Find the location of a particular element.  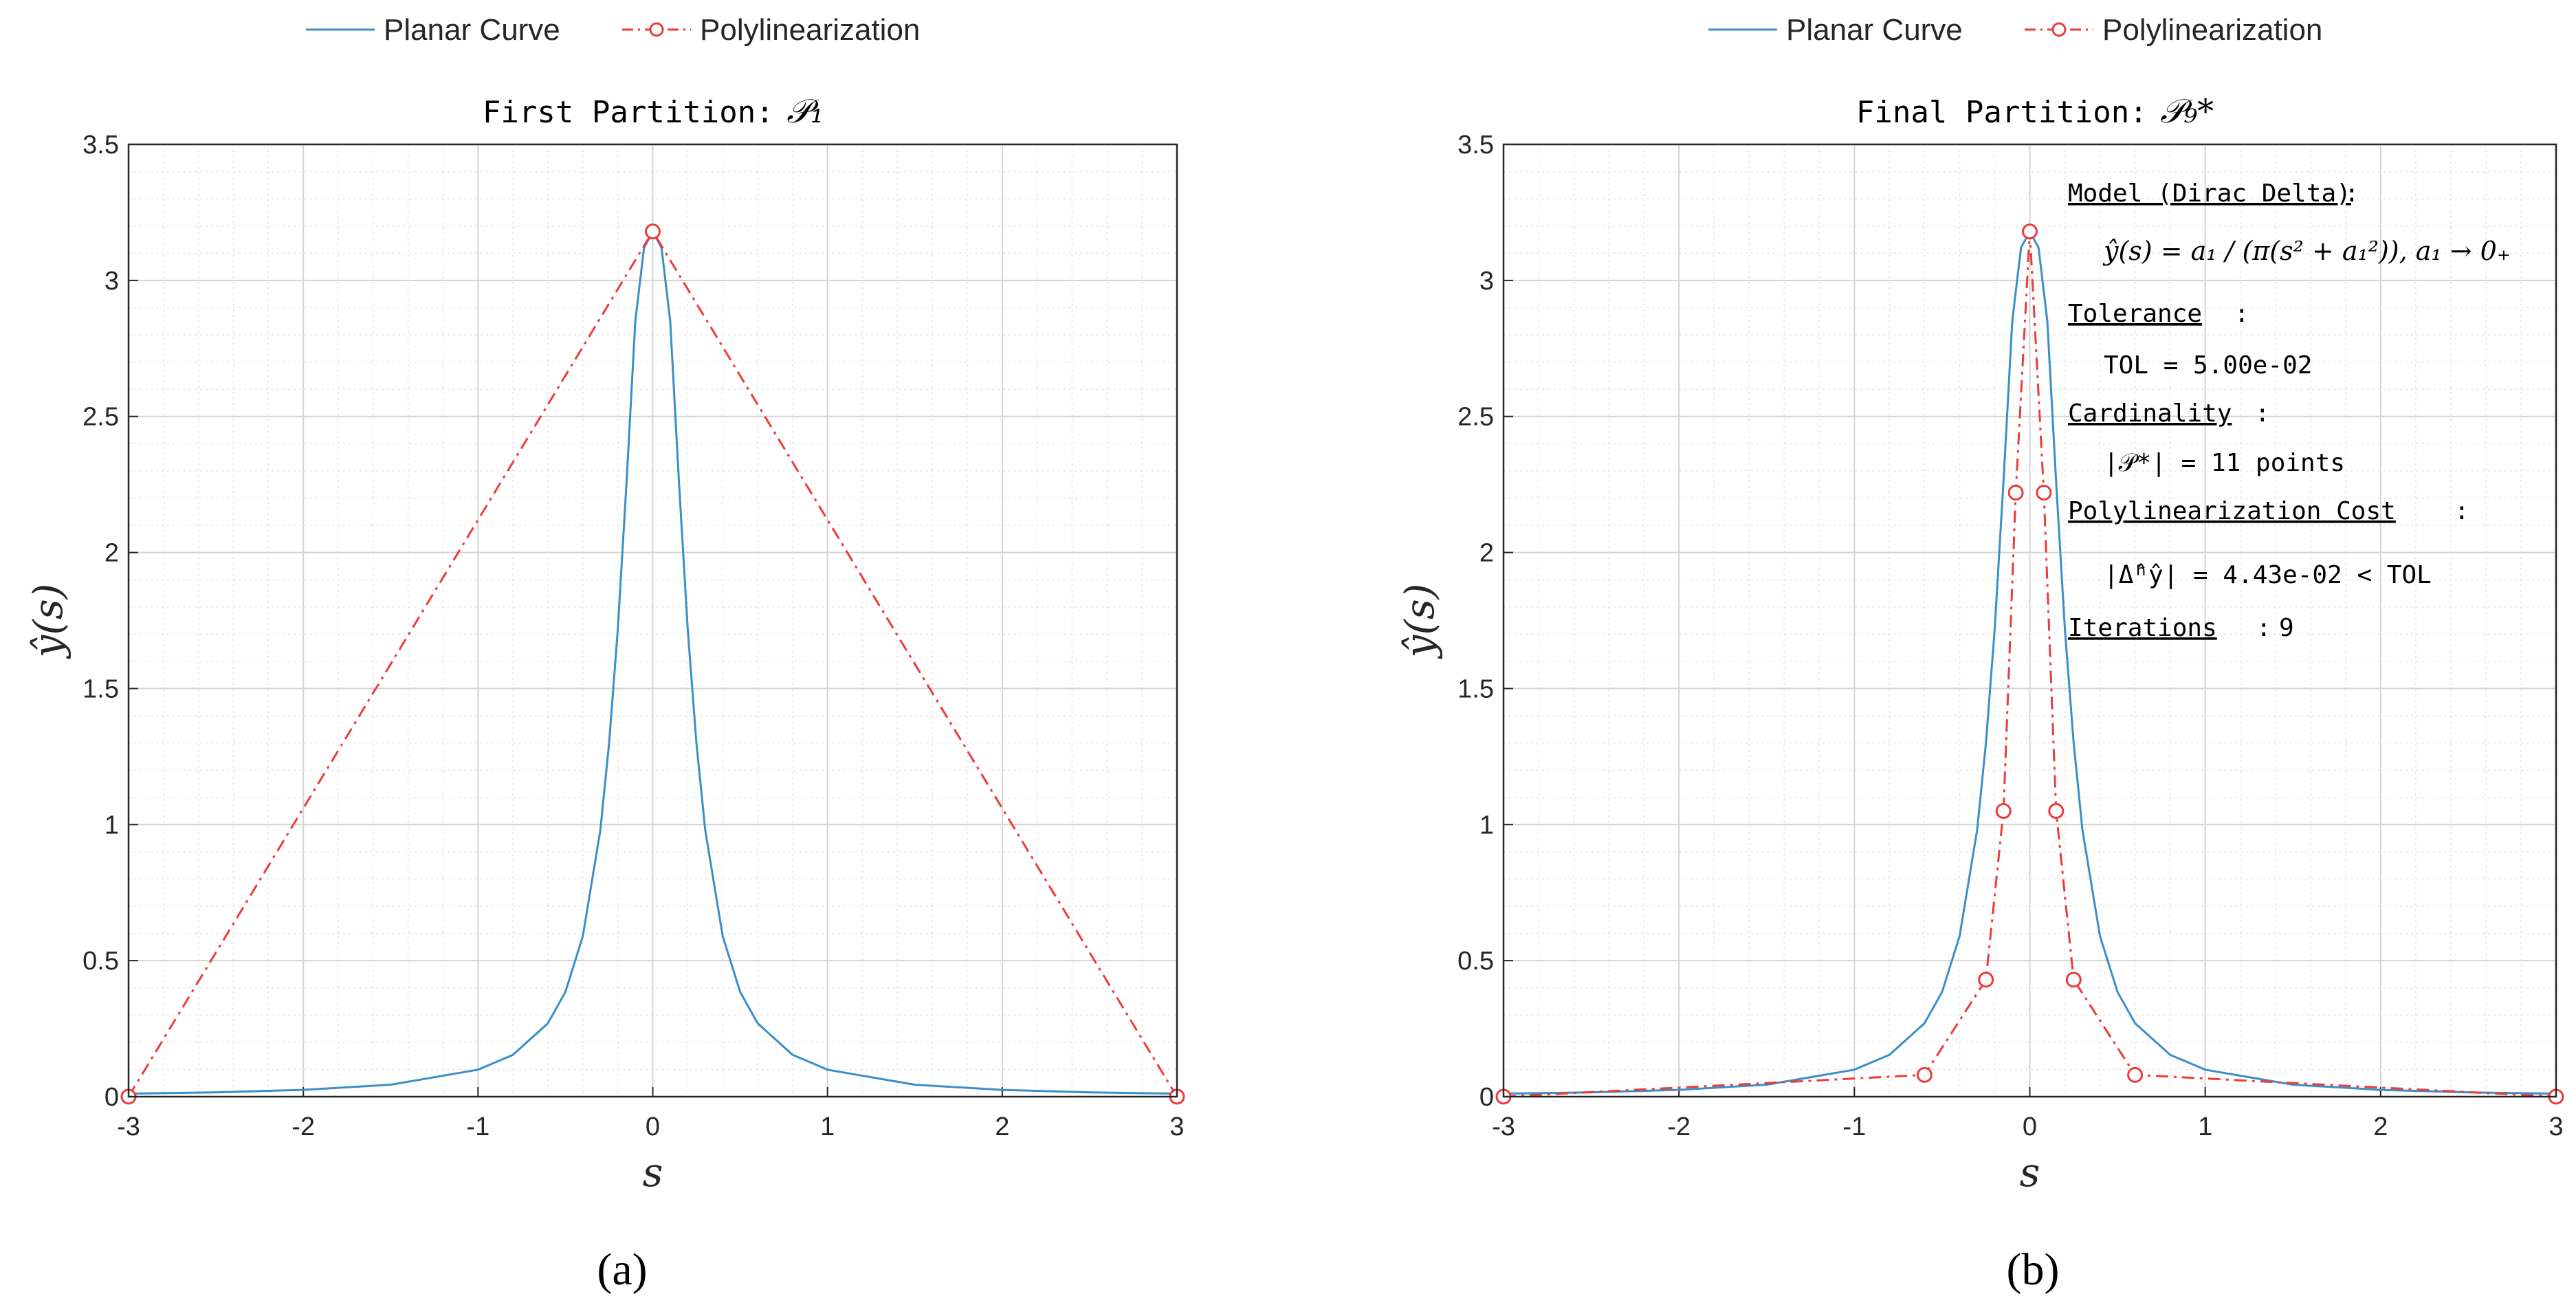

iterations-value: 9 is located at coordinates (2286, 628).